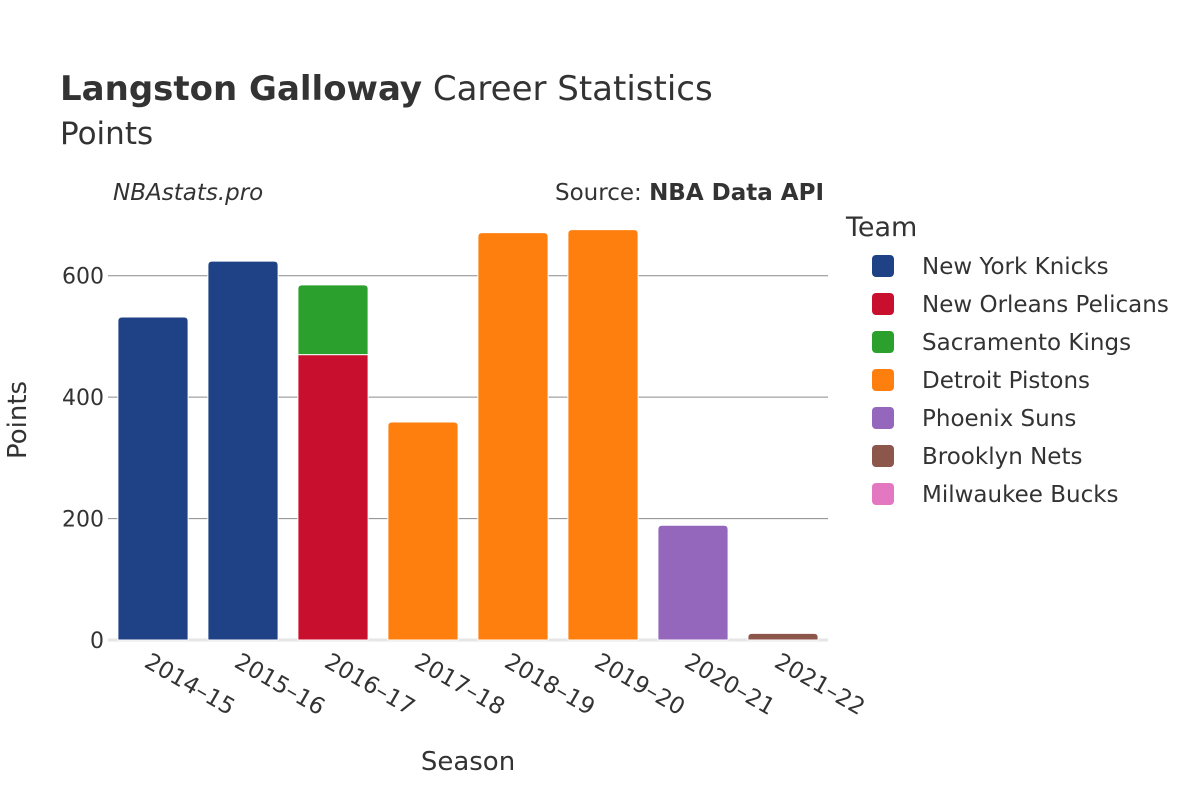 The height and width of the screenshot is (800, 1200). I want to click on x-tick-label: 2018–19, so click(549, 685).